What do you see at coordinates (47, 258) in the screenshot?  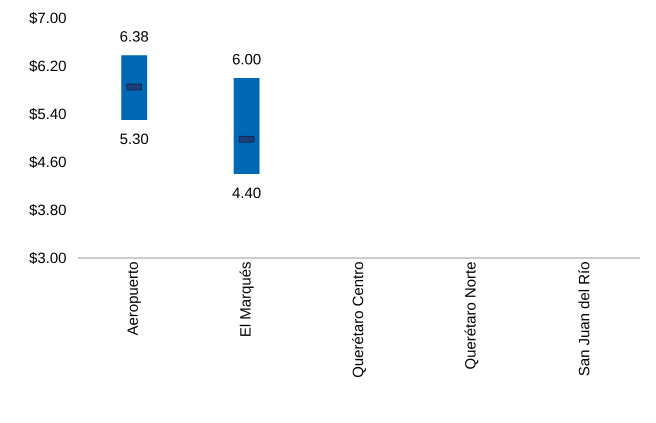 I see `y-tick-label: $3.00` at bounding box center [47, 258].